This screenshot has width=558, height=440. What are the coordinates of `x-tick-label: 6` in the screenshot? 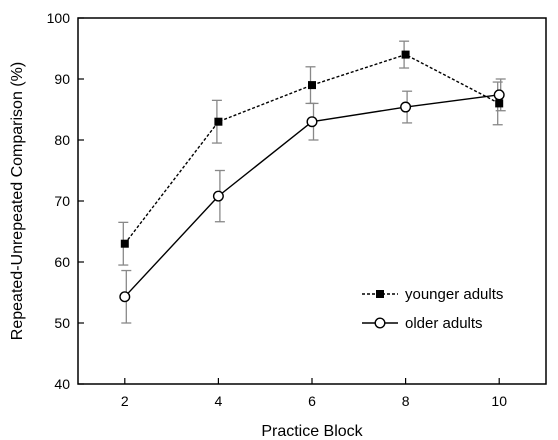 It's located at (312, 401).